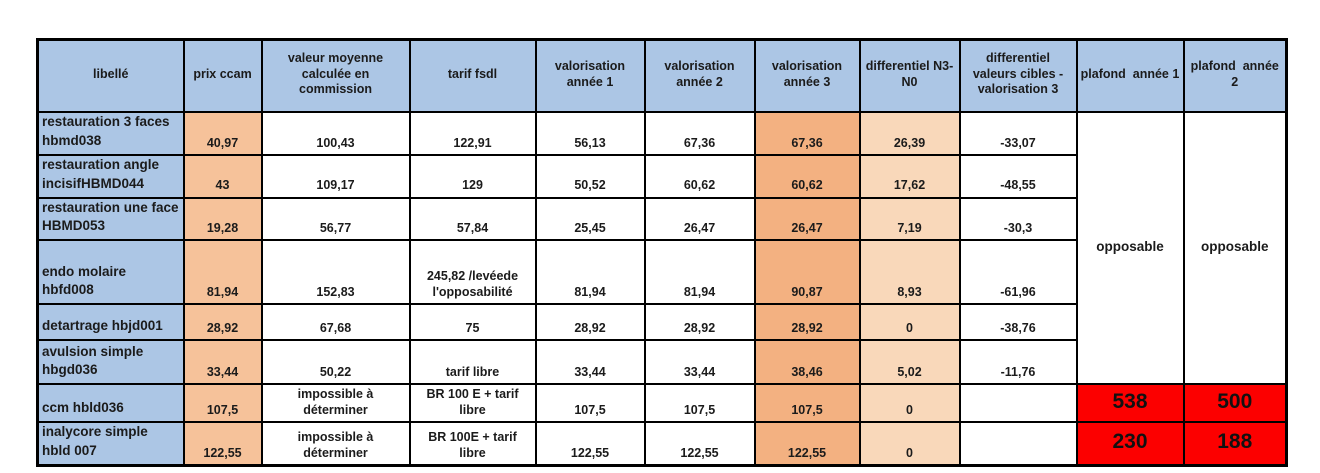 Image resolution: width=1320 pixels, height=473 pixels. Describe the element at coordinates (222, 133) in the screenshot. I see `cell-prix-ccam: 40,97` at that location.